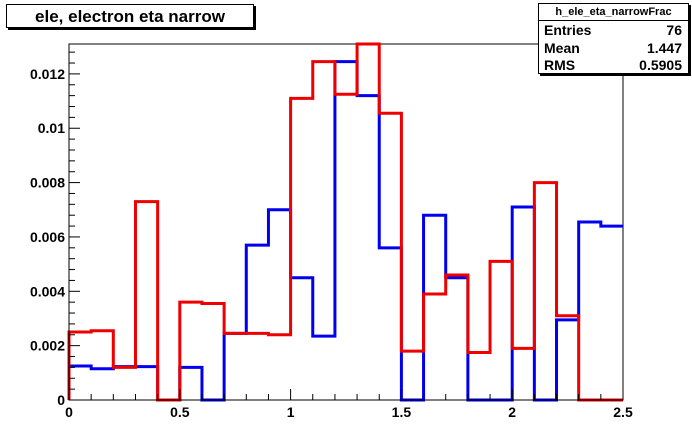 This screenshot has width=692, height=444. What do you see at coordinates (47, 74) in the screenshot?
I see `y-tick-label: 0.012` at bounding box center [47, 74].